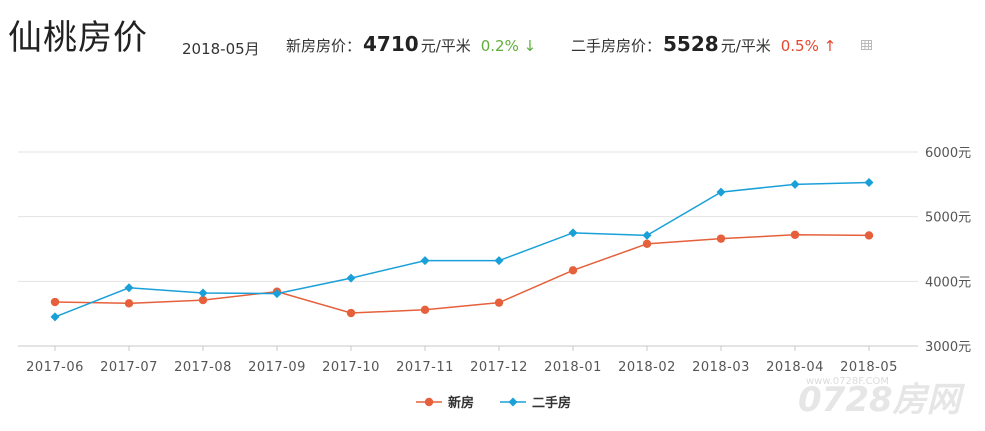  What do you see at coordinates (78, 38) in the screenshot?
I see `page-title: 仙桃房价` at bounding box center [78, 38].